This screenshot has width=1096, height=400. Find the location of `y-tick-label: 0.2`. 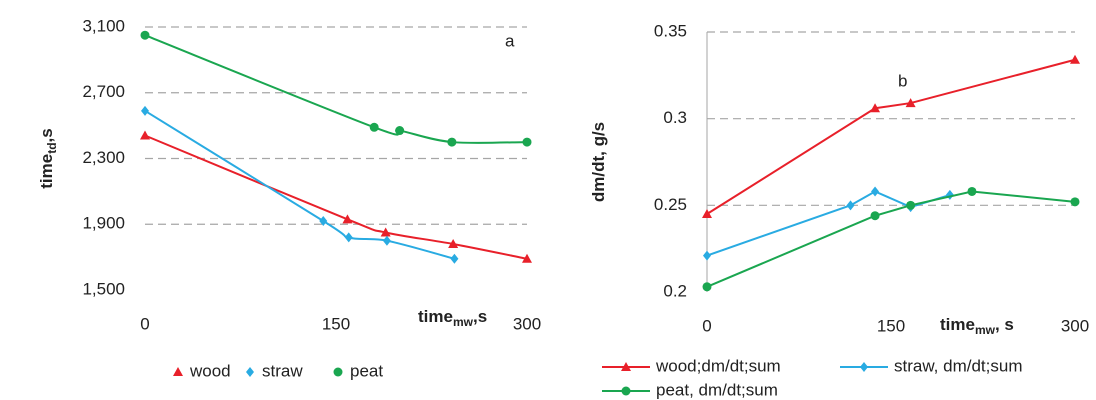

y-tick-label: 0.2 is located at coordinates (675, 290).